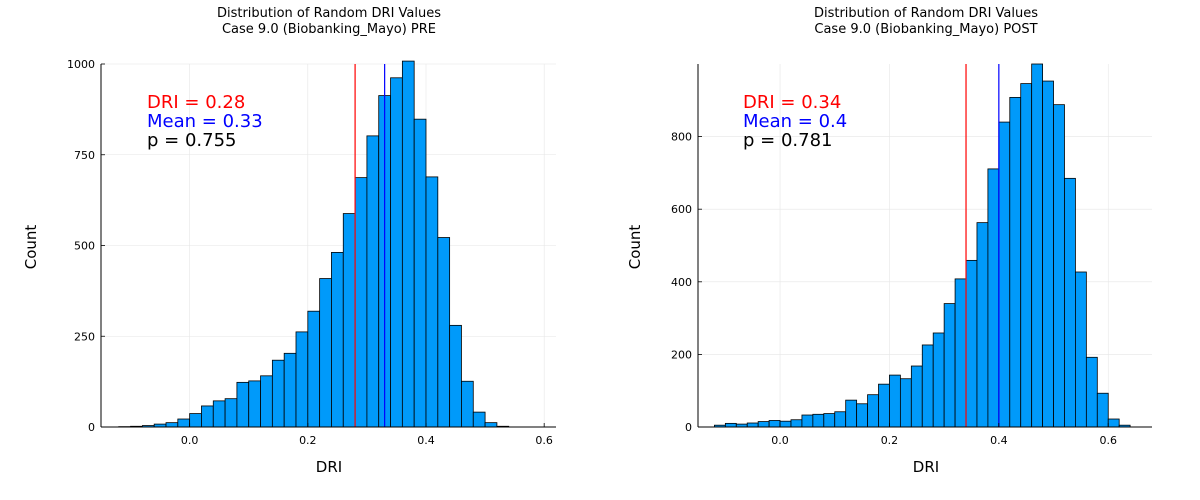 The image size is (1200, 500). What do you see at coordinates (681, 137) in the screenshot?
I see `y-tick-label: 800` at bounding box center [681, 137].